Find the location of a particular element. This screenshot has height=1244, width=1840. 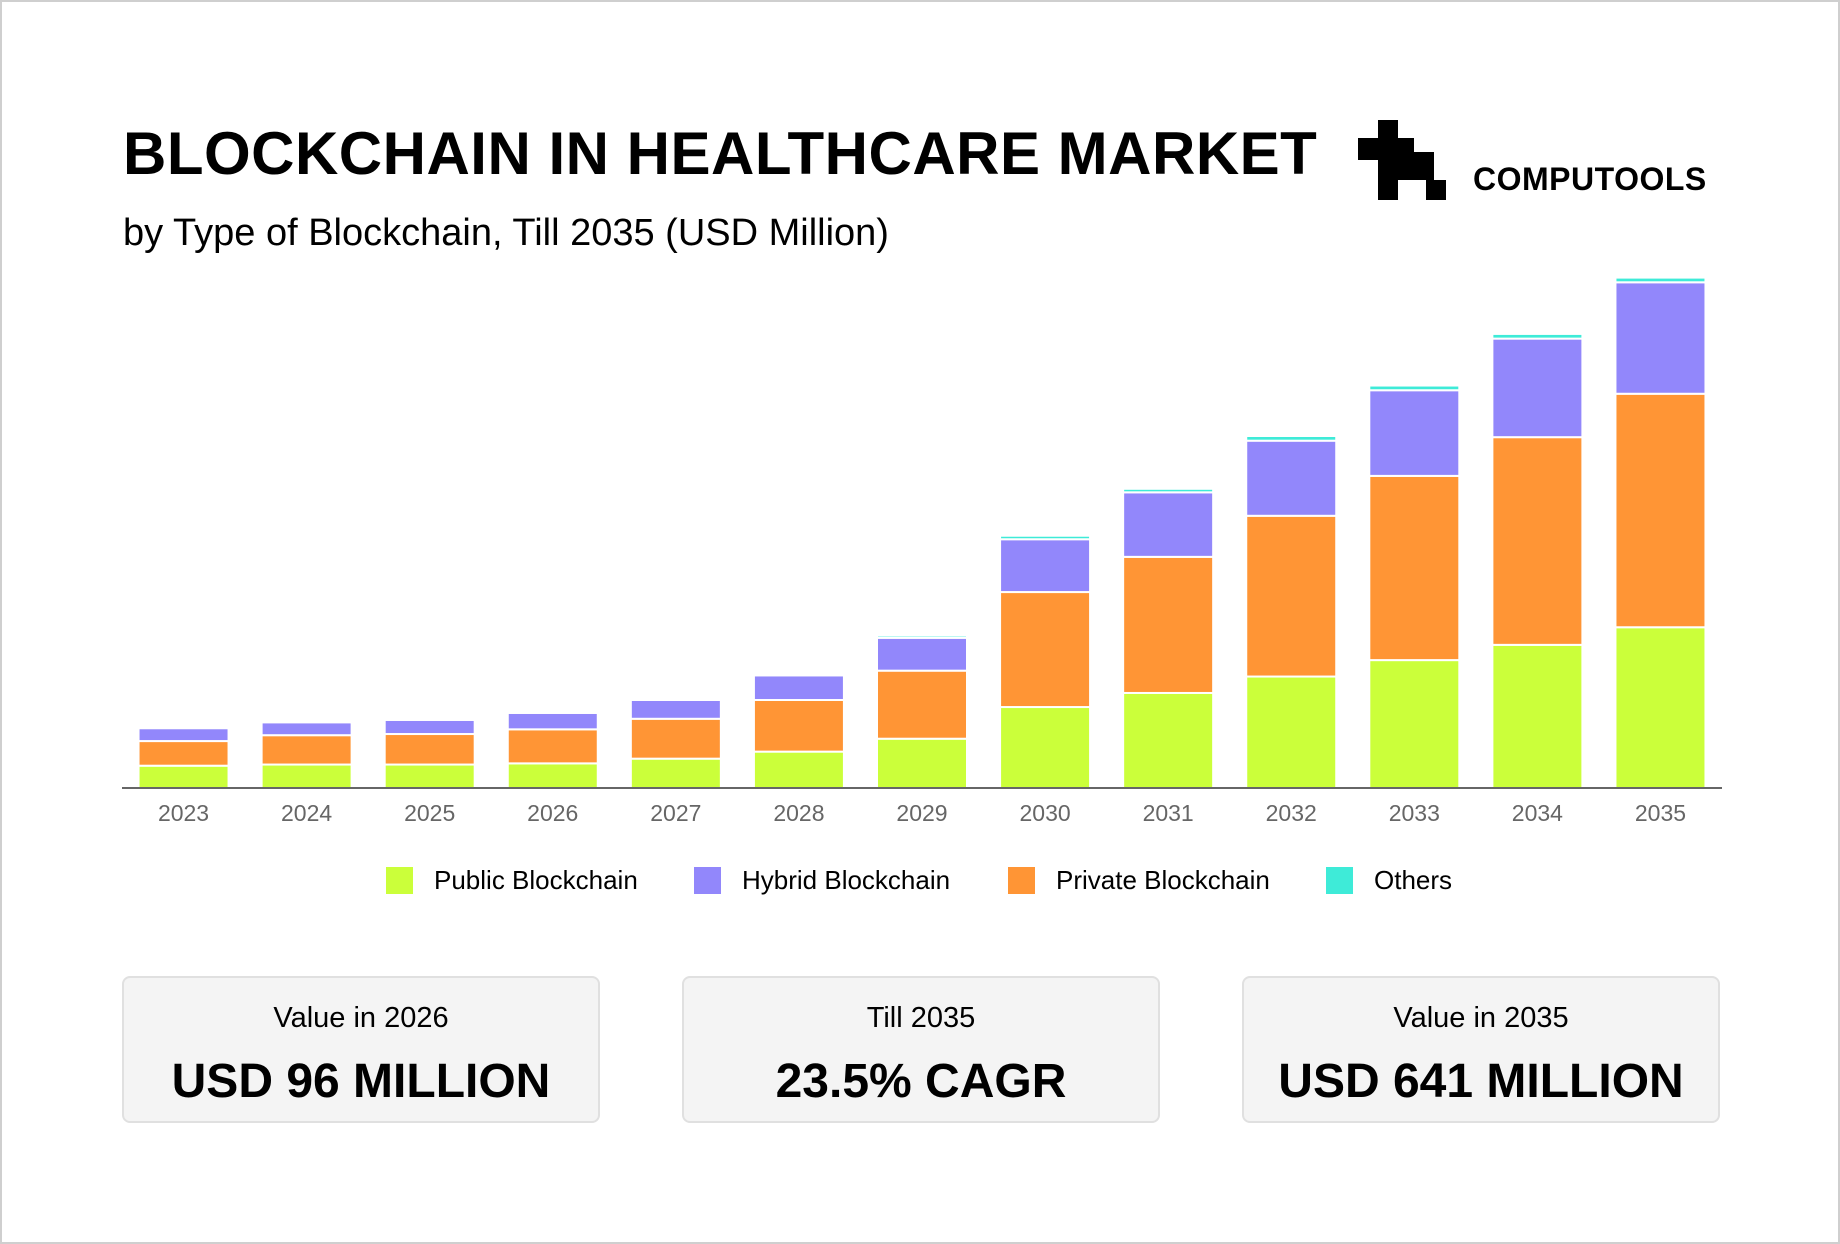

bar-segment-private-2025 is located at coordinates (429, 749).